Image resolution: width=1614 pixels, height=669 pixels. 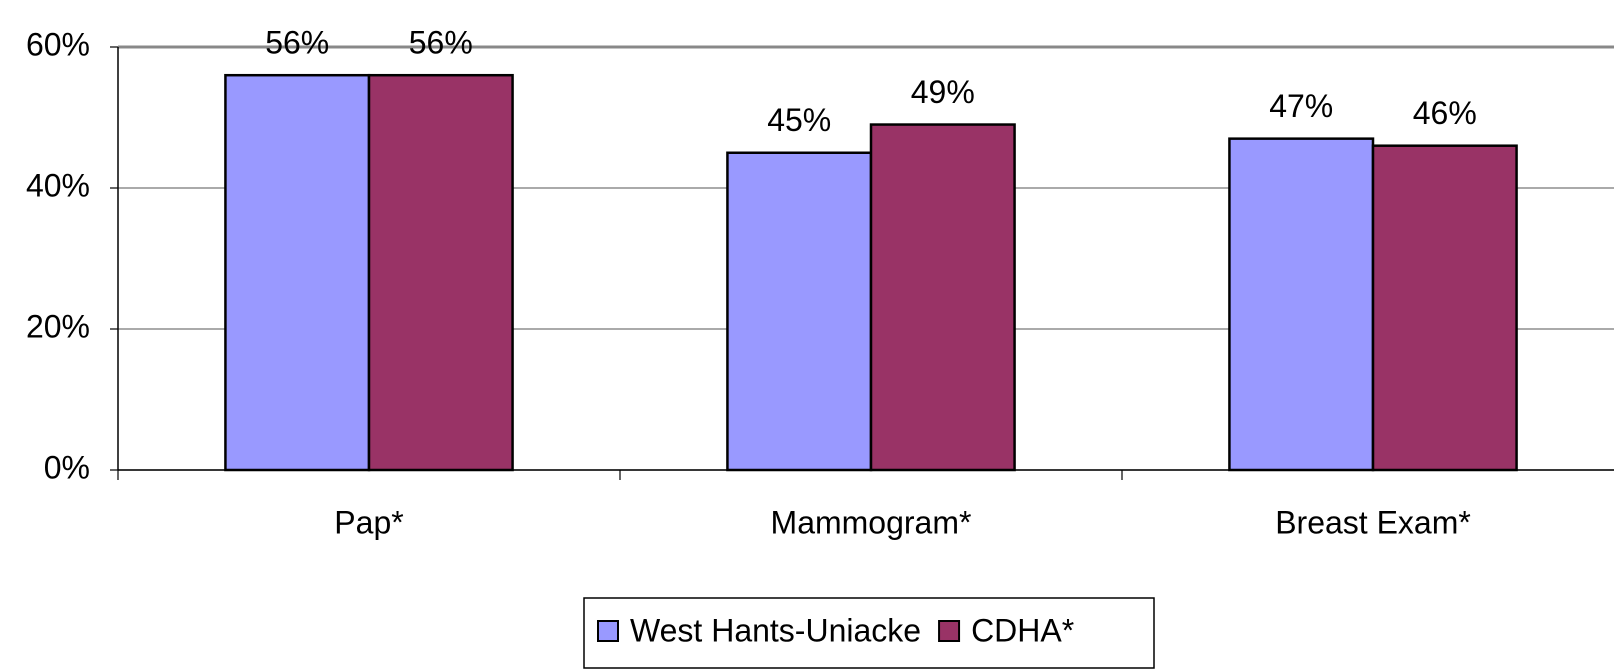 I want to click on y-tick-label: 60%, so click(x=58, y=44).